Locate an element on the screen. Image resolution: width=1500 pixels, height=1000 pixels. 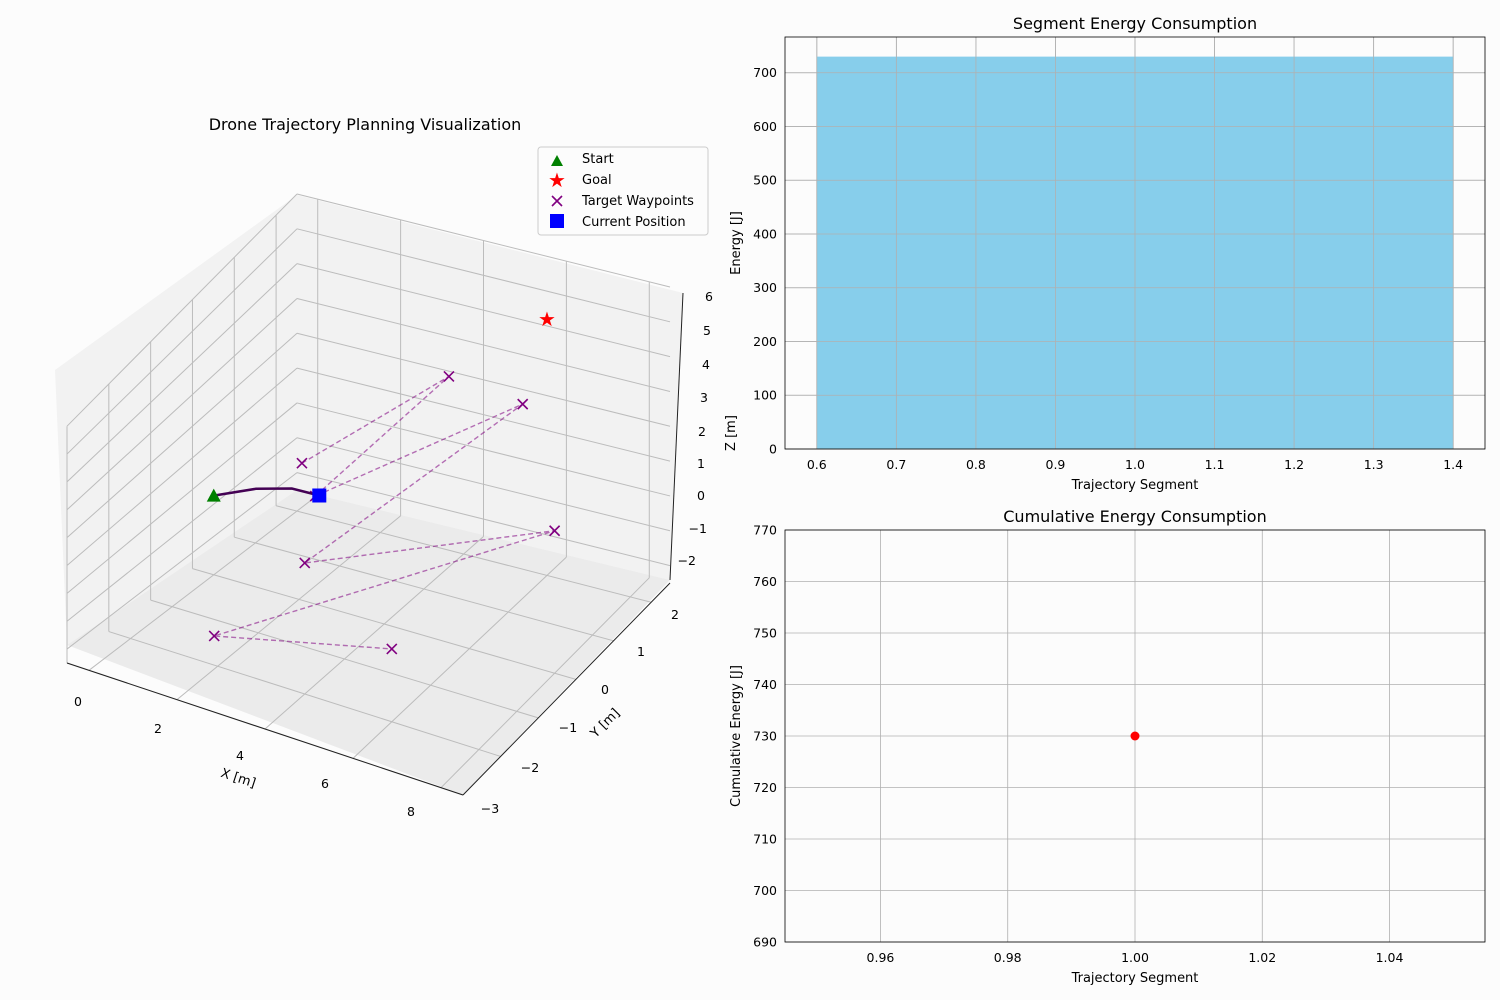
bar-x-tick-label: 1.2 is located at coordinates (1294, 464).